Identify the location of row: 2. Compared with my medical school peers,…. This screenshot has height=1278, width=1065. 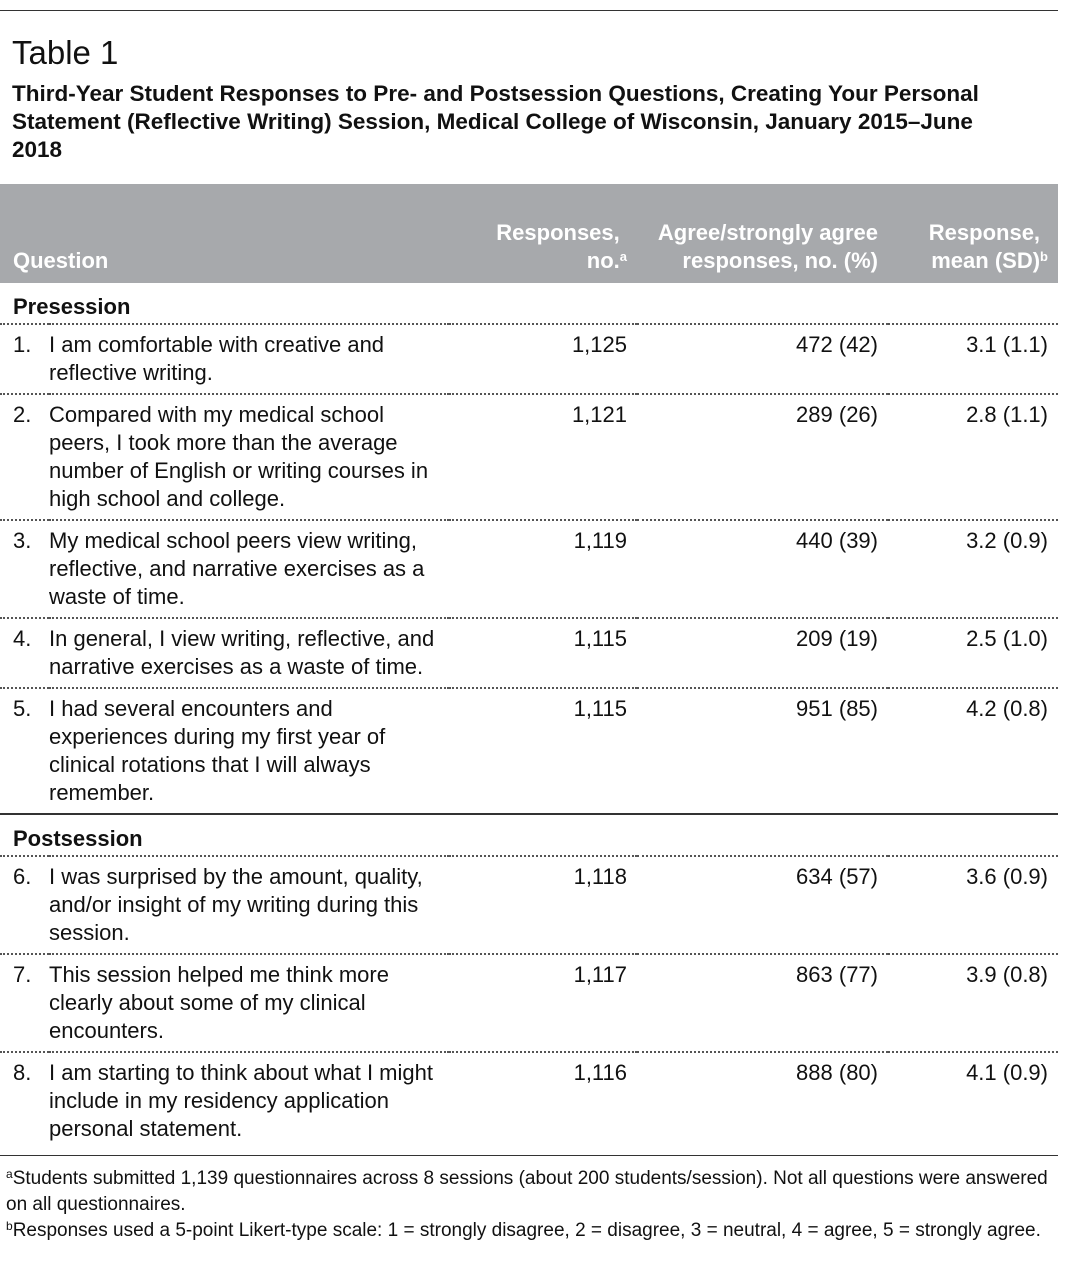
(529, 456).